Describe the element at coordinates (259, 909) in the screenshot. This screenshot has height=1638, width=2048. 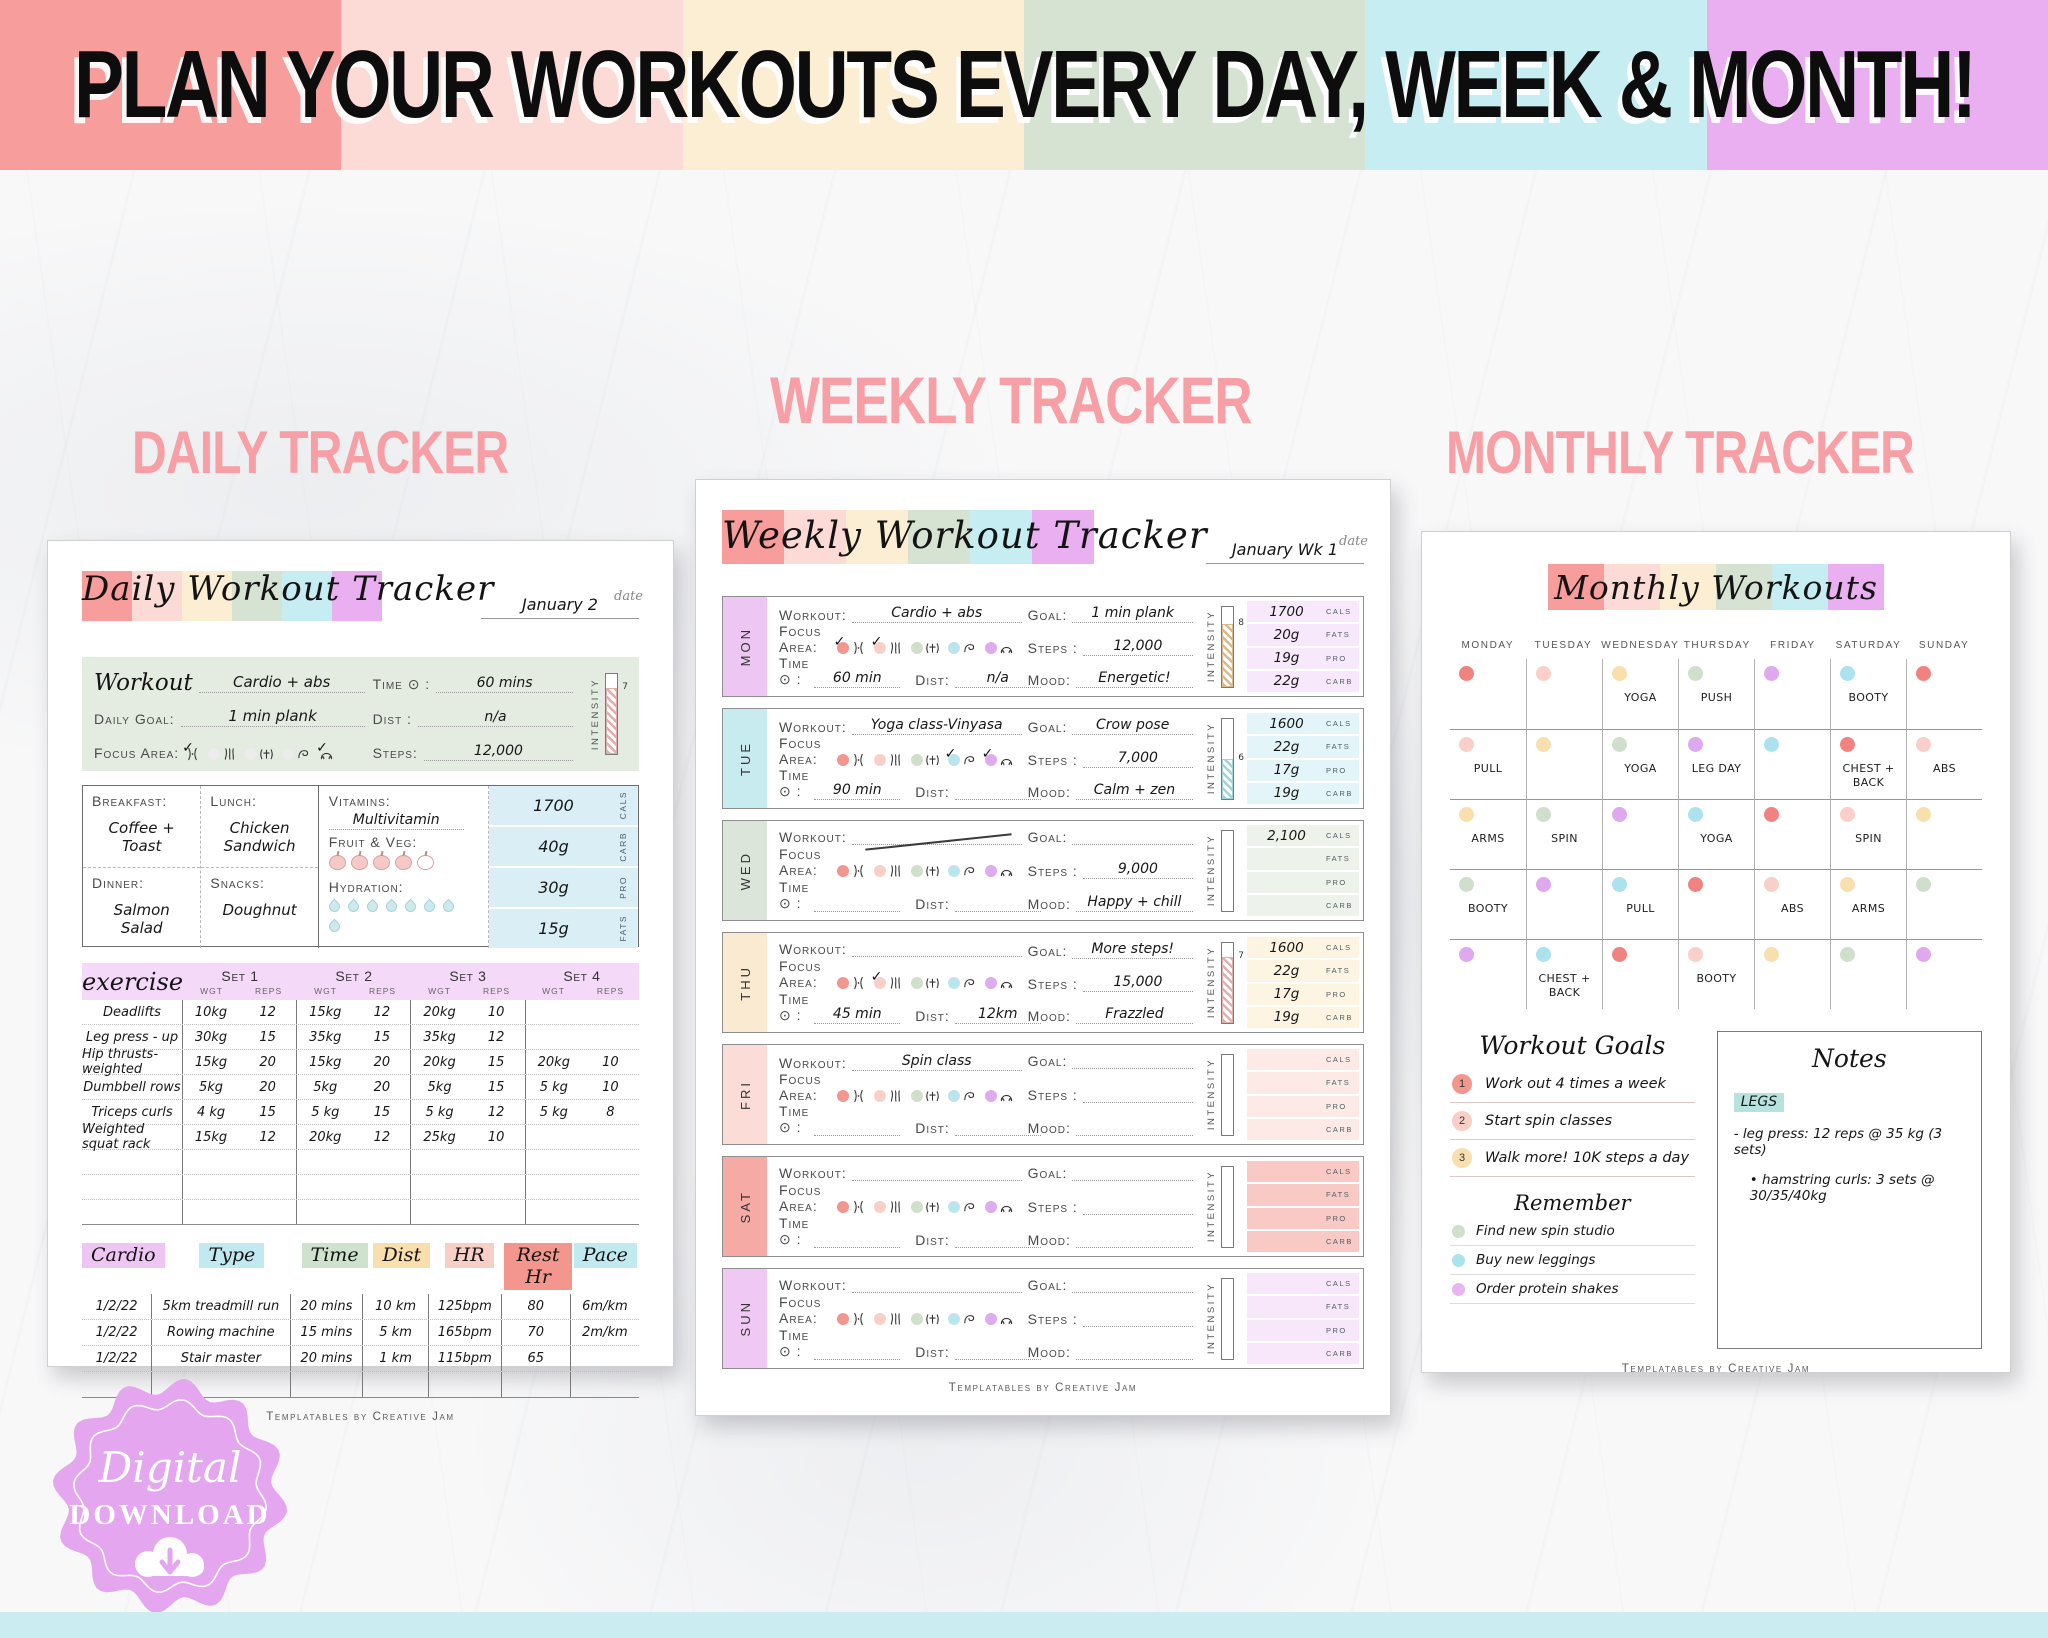
I see `snacks-value: Doughnut` at that location.